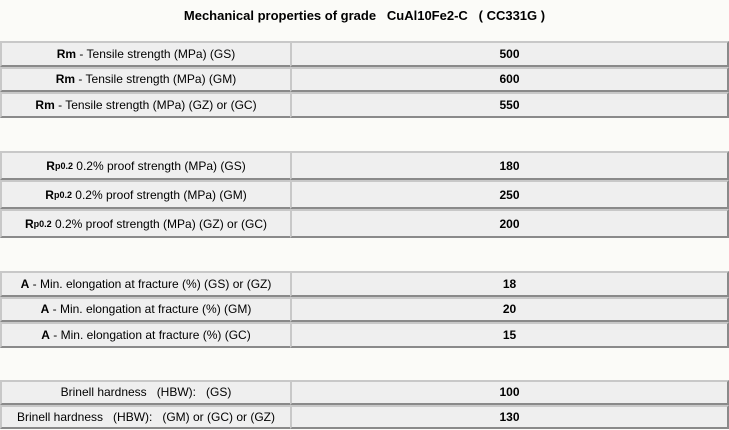 The image size is (729, 430). I want to click on value-cell: 200, so click(509, 223).